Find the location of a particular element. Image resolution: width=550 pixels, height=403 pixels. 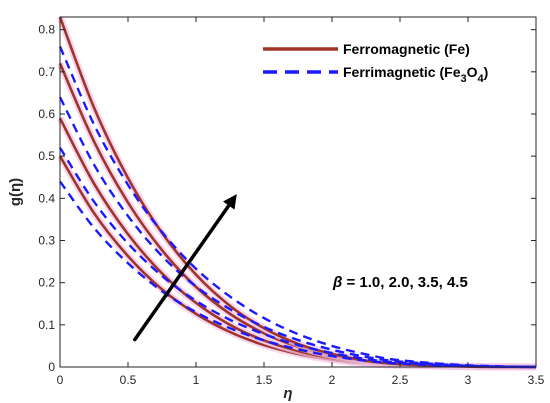

x-tick-label: 1 is located at coordinates (196, 380).